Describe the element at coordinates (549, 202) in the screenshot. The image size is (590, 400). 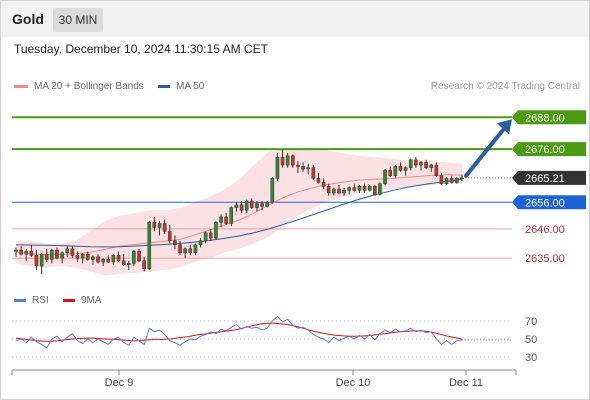
I see `level-label-2656.00: 2656.00` at that location.